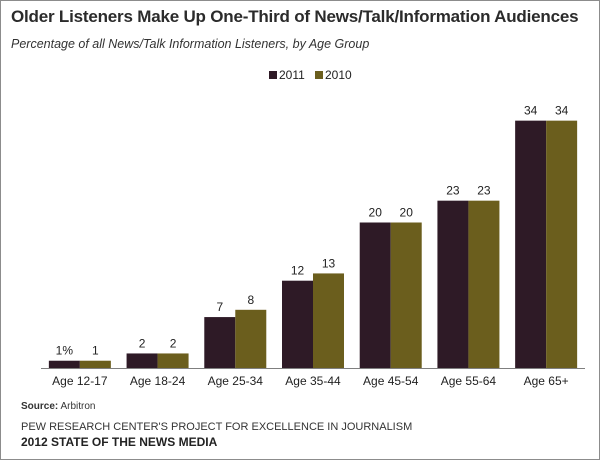 This screenshot has width=600, height=460. Describe the element at coordinates (80, 381) in the screenshot. I see `tick-label-age-12-17: Age 12-17` at that location.